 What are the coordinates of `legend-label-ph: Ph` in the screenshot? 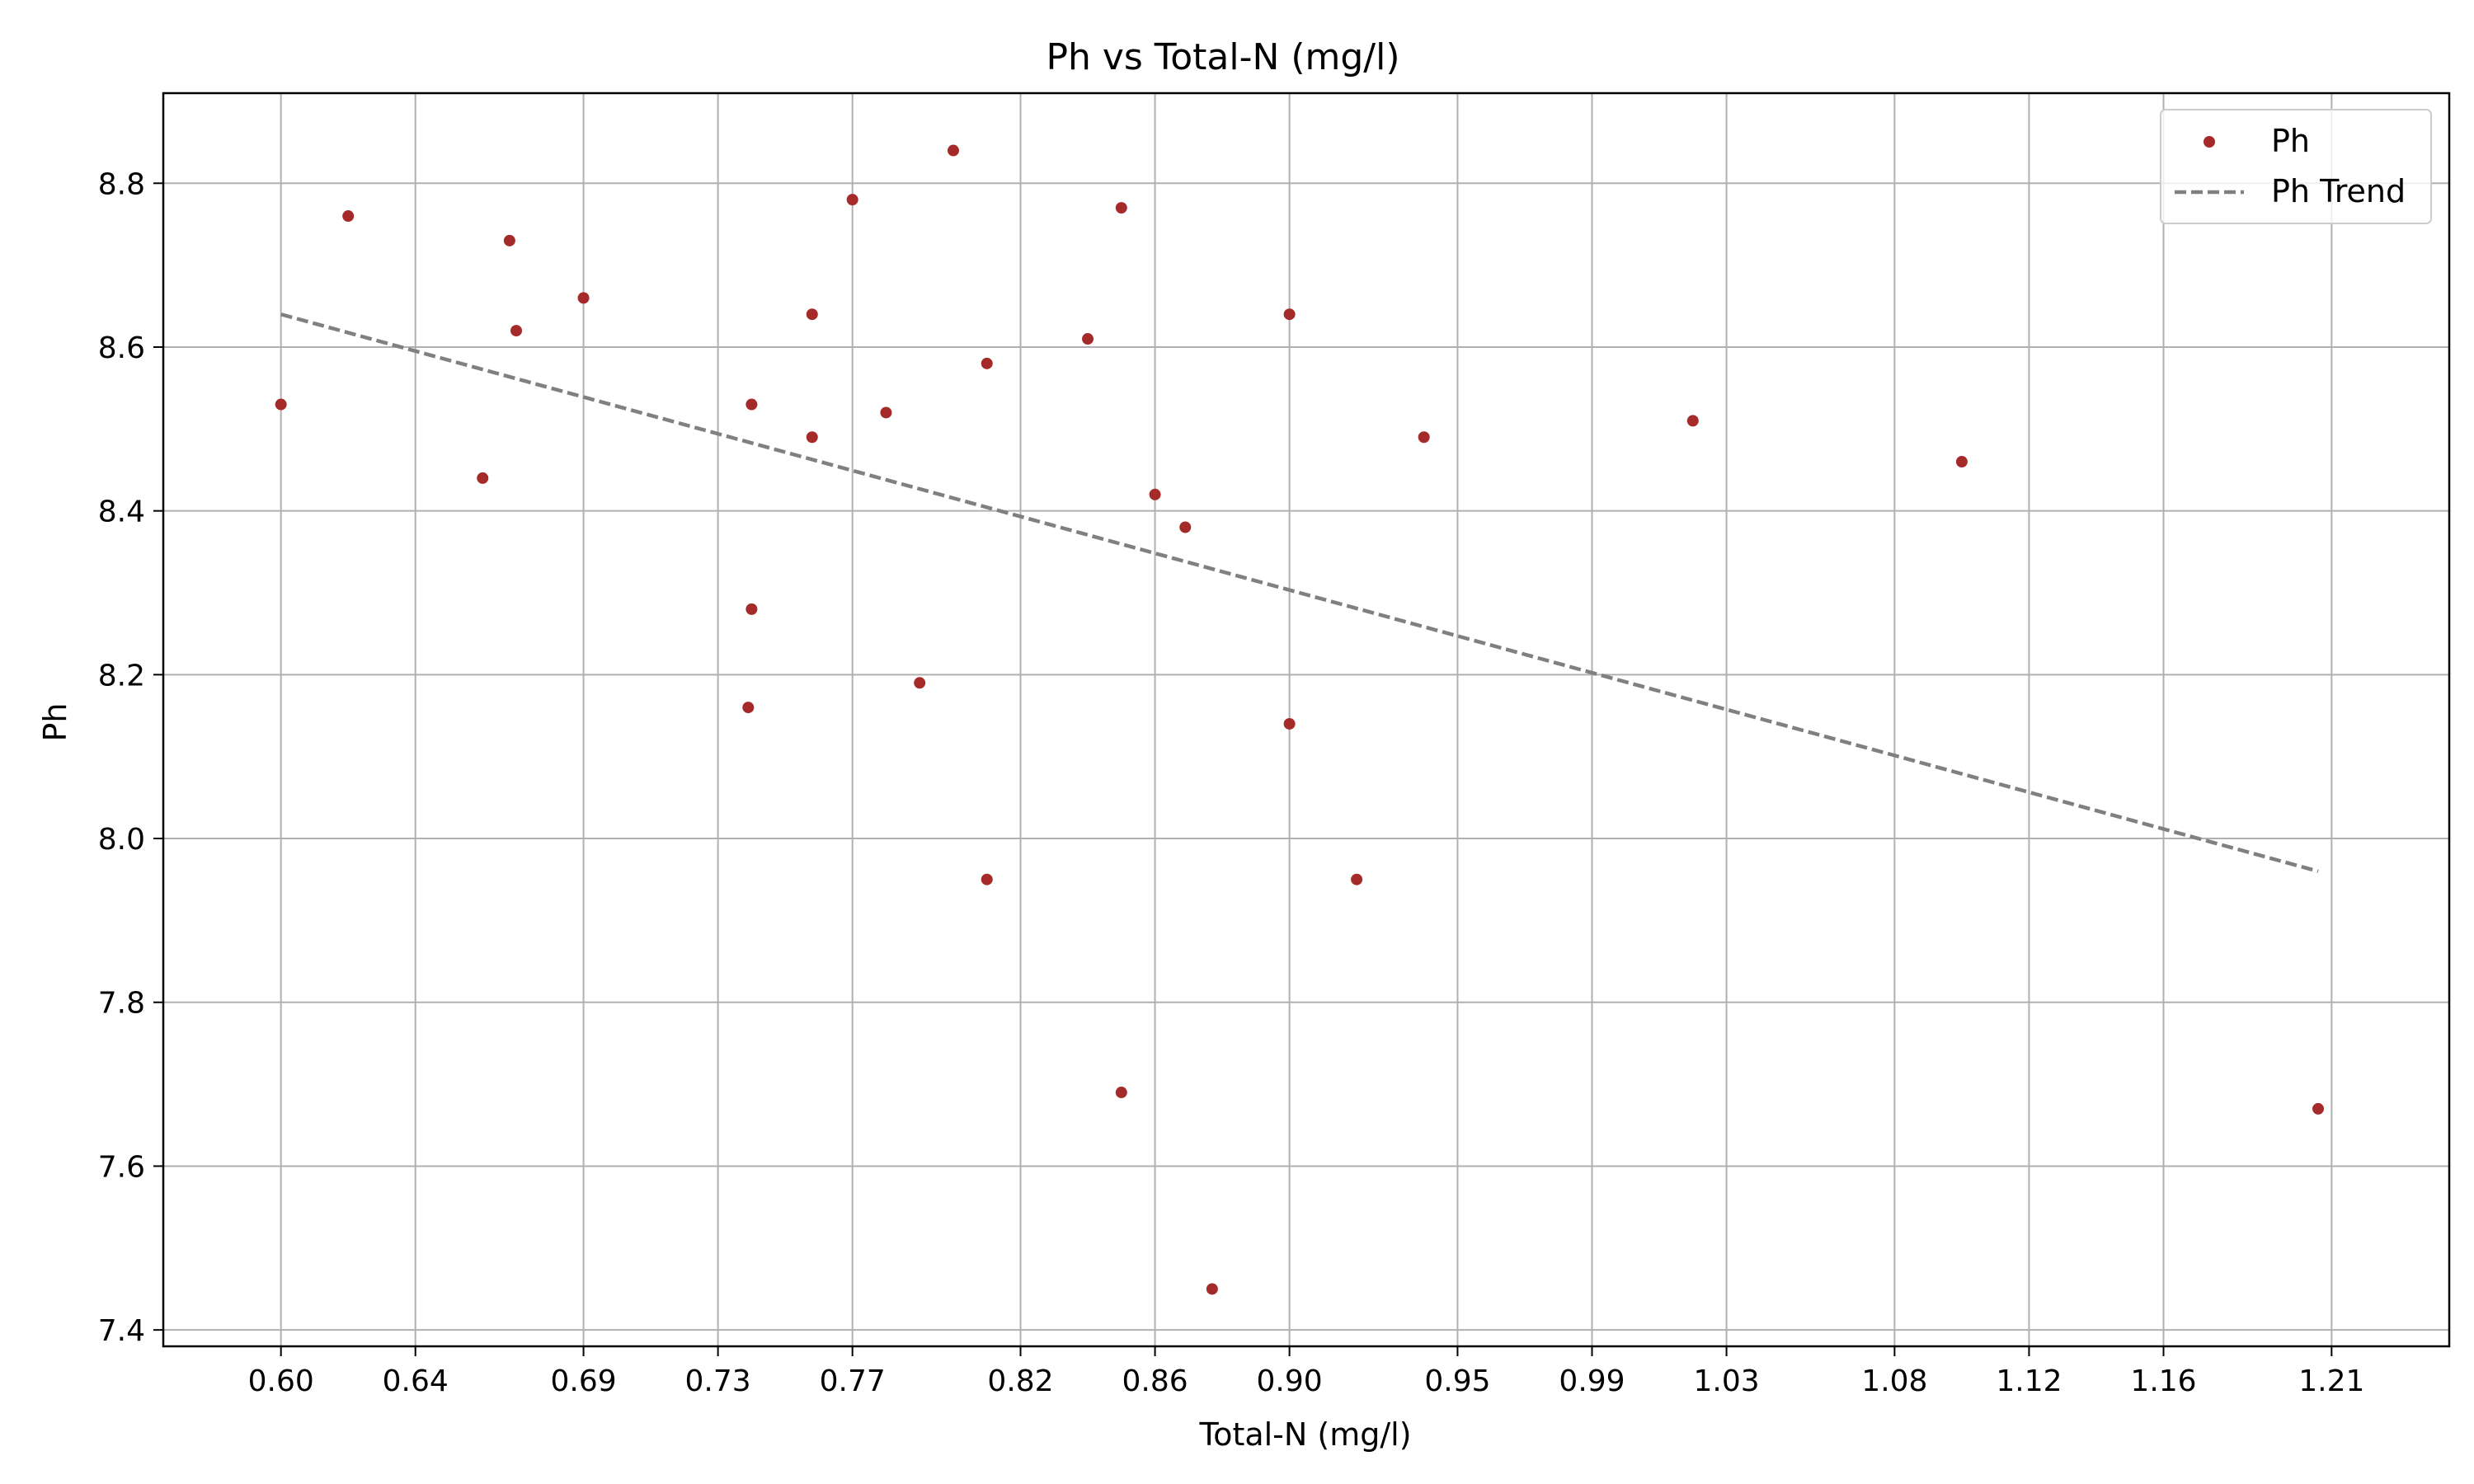 It's located at (2290, 141).